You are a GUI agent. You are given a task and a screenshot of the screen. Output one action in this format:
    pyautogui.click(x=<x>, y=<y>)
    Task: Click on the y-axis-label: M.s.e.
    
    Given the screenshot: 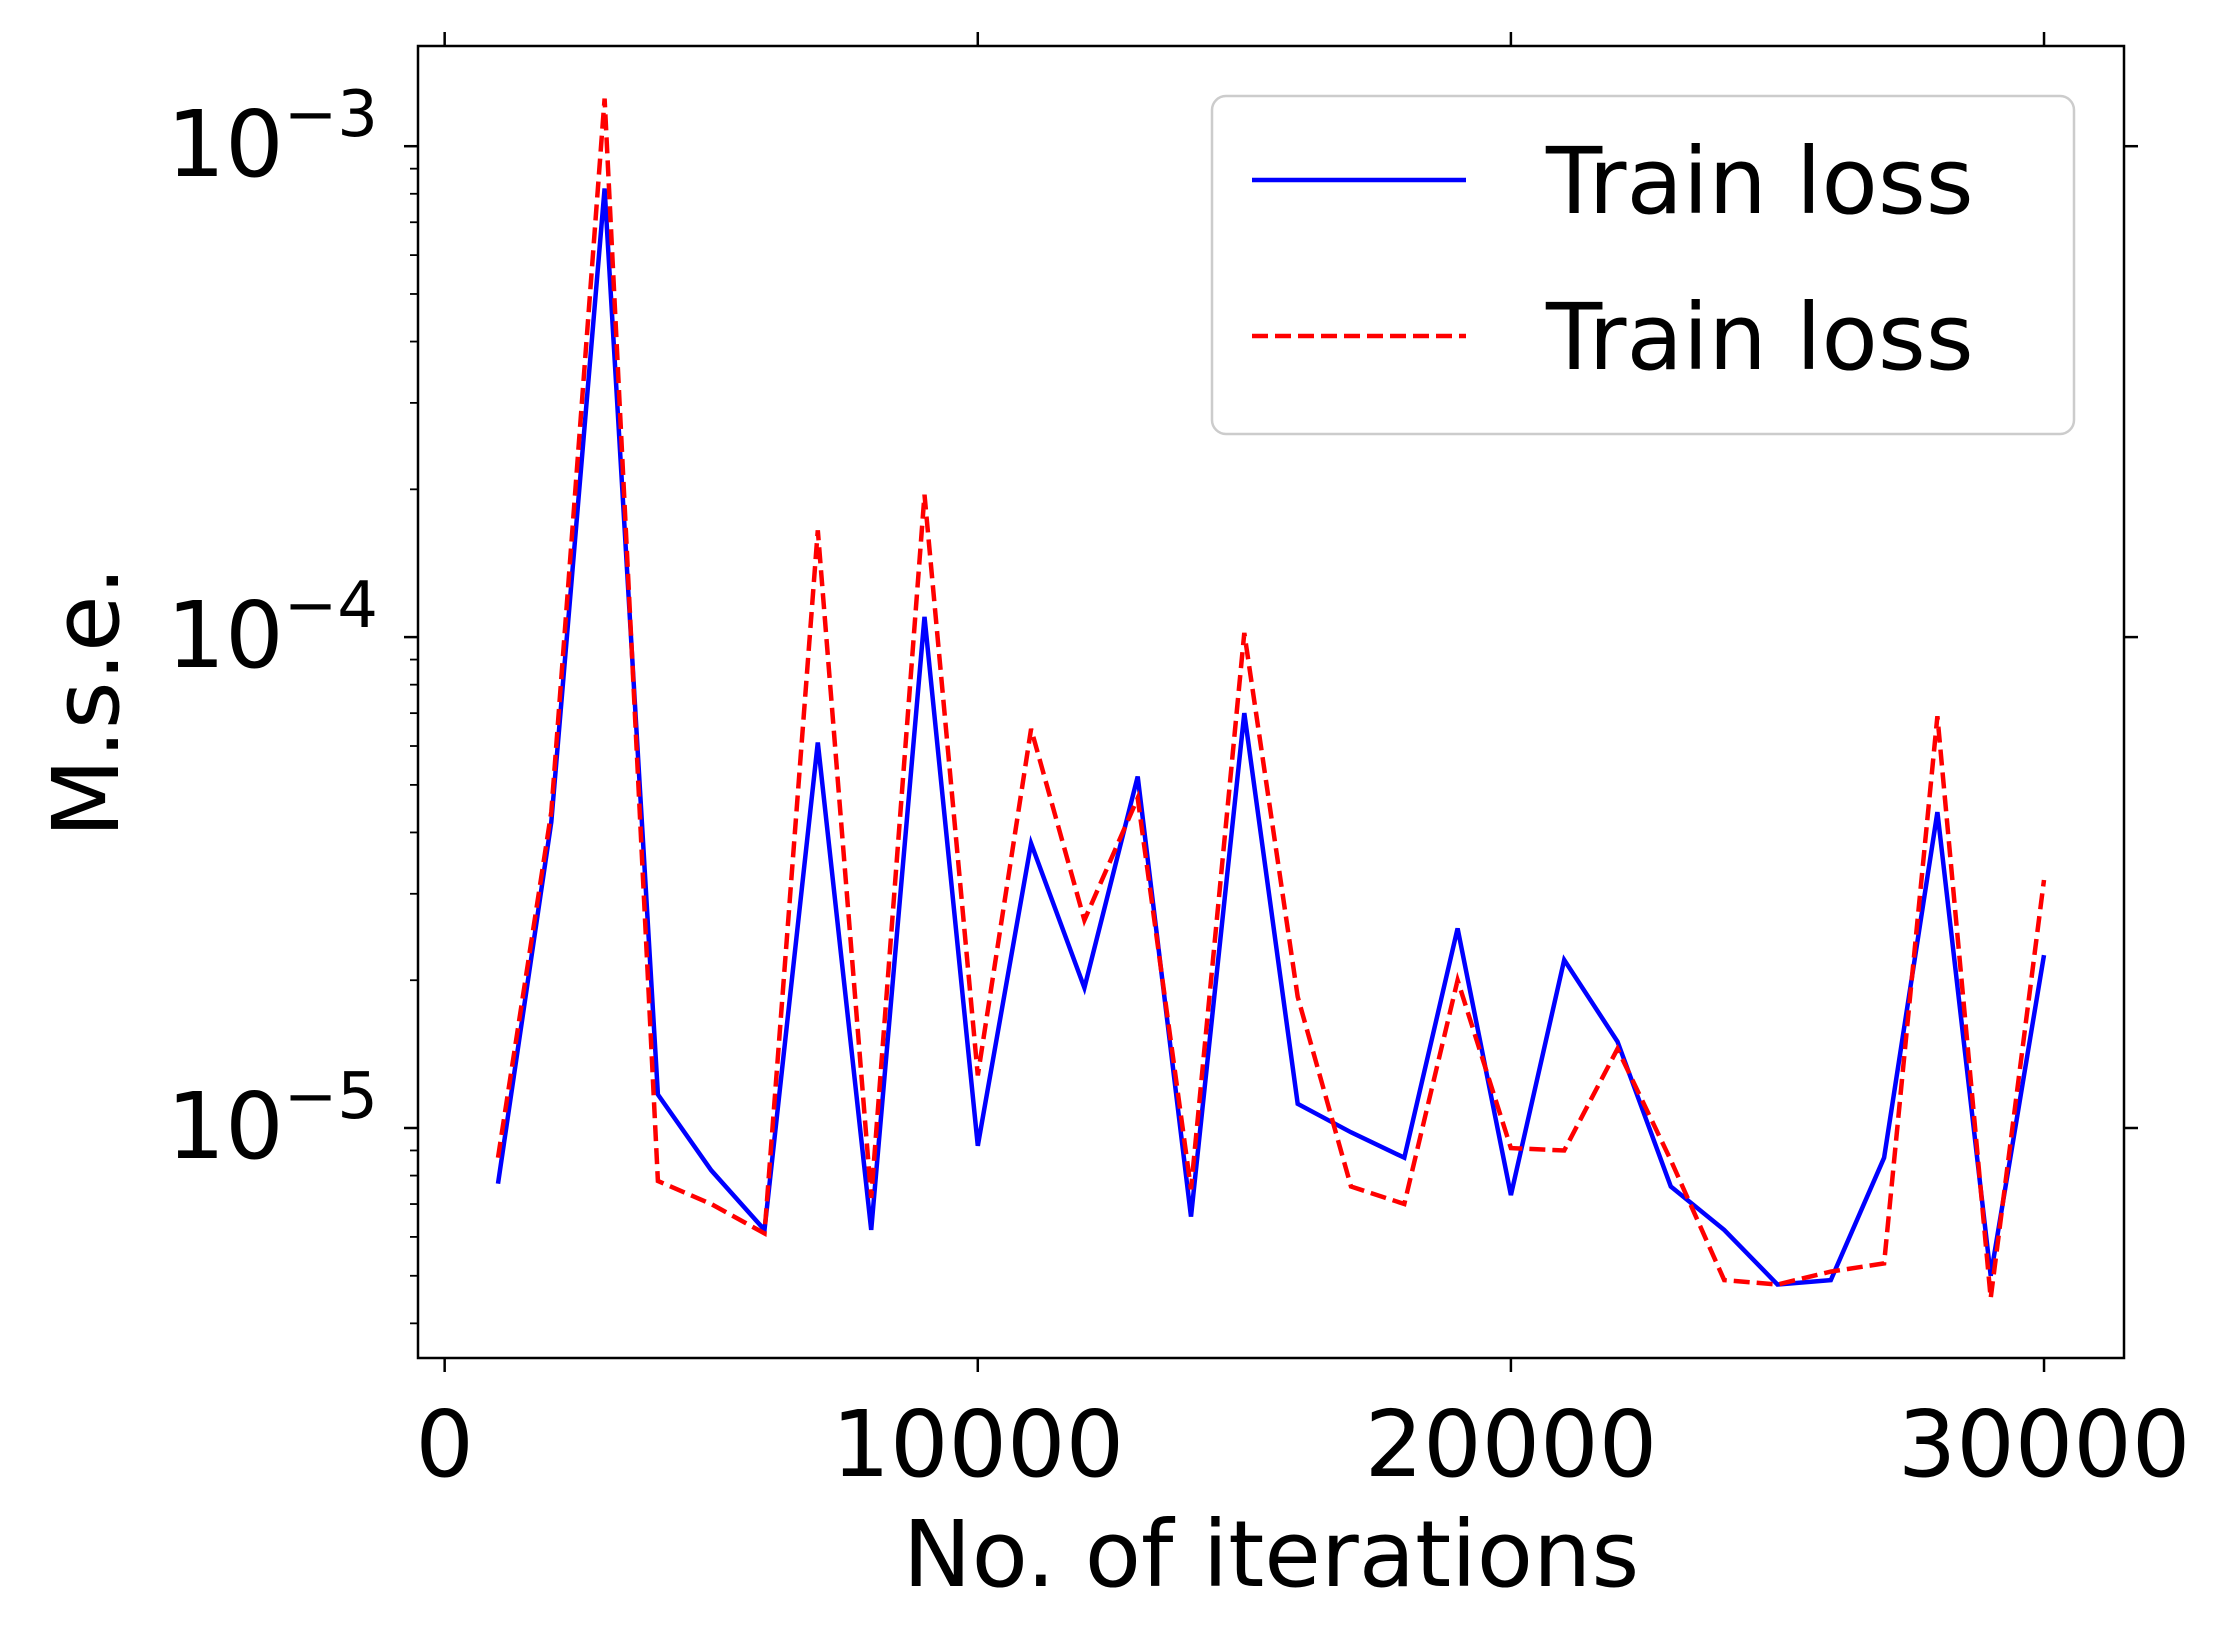 What is the action you would take?
    pyautogui.click(x=86, y=702)
    